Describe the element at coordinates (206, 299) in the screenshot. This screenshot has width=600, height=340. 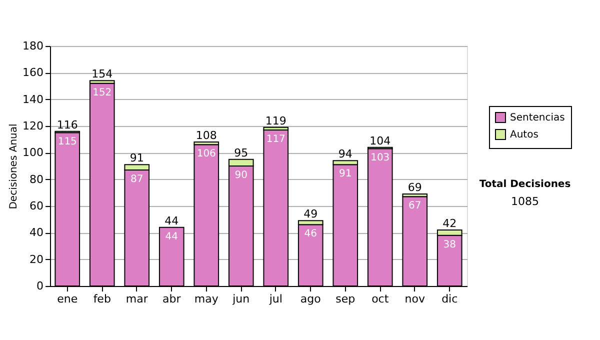
I see `x-tick-label: may` at that location.